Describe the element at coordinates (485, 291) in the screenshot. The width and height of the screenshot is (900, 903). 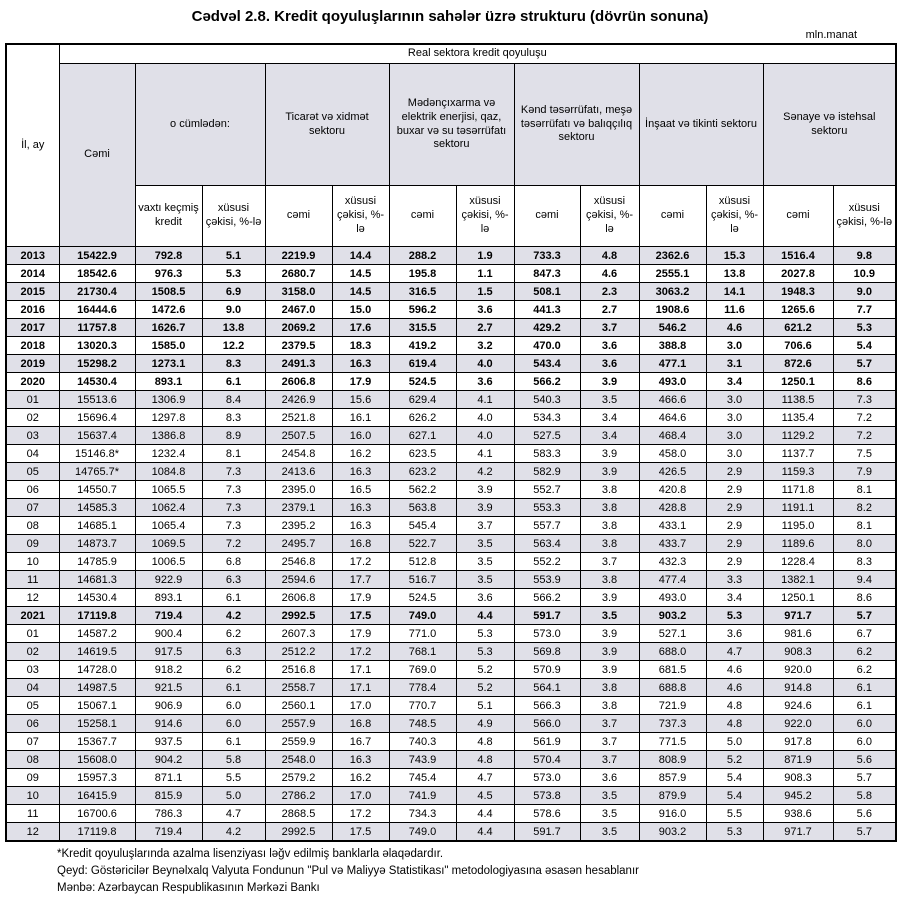
I see `table-cell: 1.5` at that location.